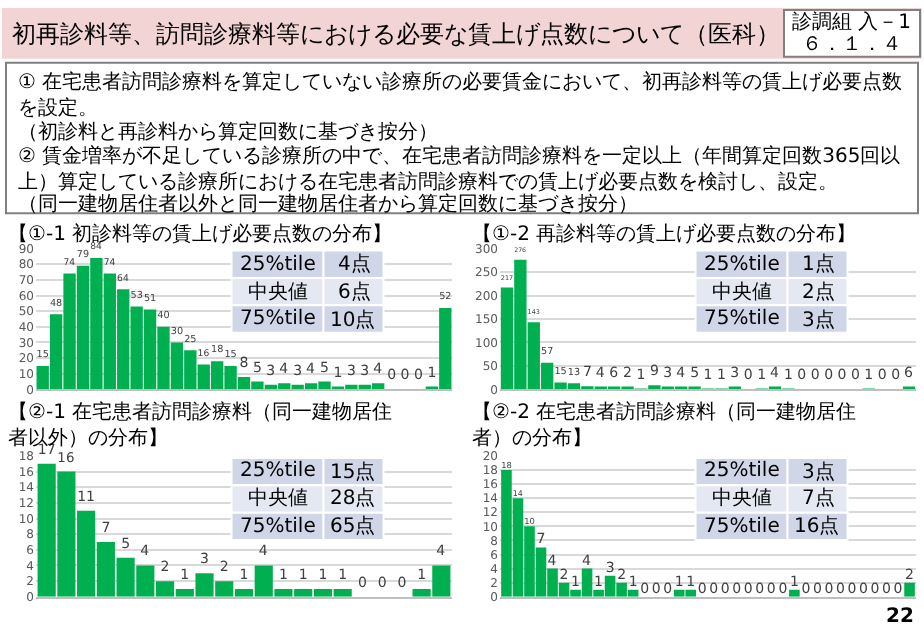 The width and height of the screenshot is (924, 640). What do you see at coordinates (353, 498) in the screenshot?
I see `annotation: 28点` at bounding box center [353, 498].